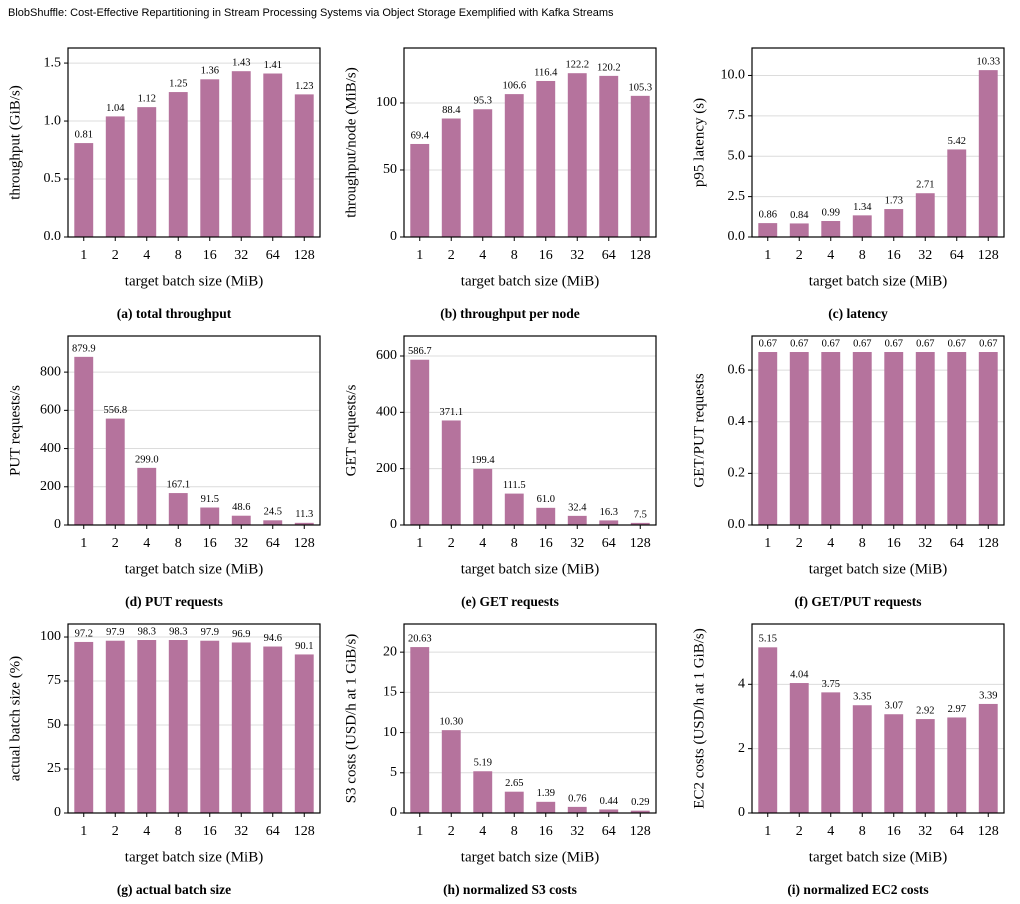  I want to click on caption: (b) throughput per node, so click(509, 313).